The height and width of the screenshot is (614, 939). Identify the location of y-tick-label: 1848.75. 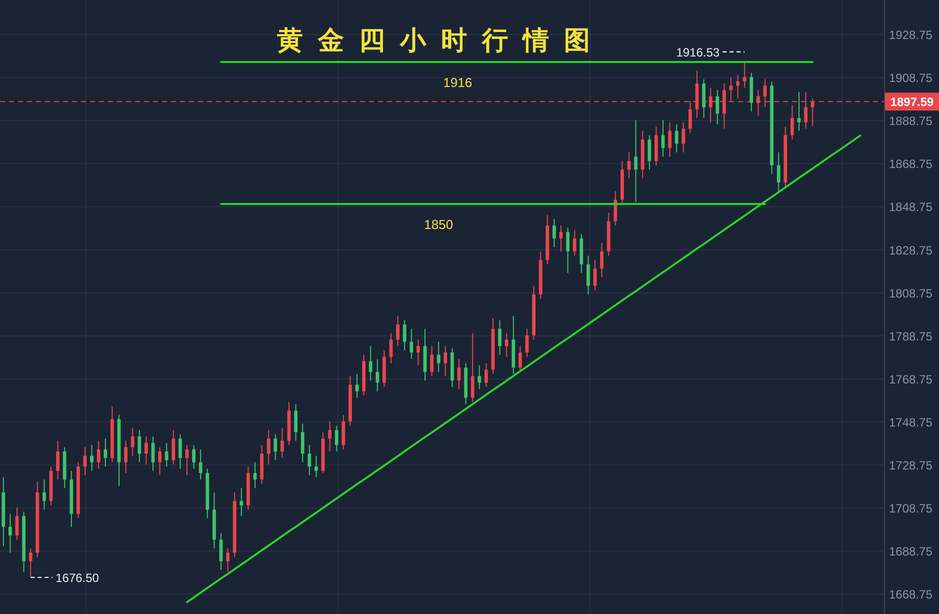
(910, 207).